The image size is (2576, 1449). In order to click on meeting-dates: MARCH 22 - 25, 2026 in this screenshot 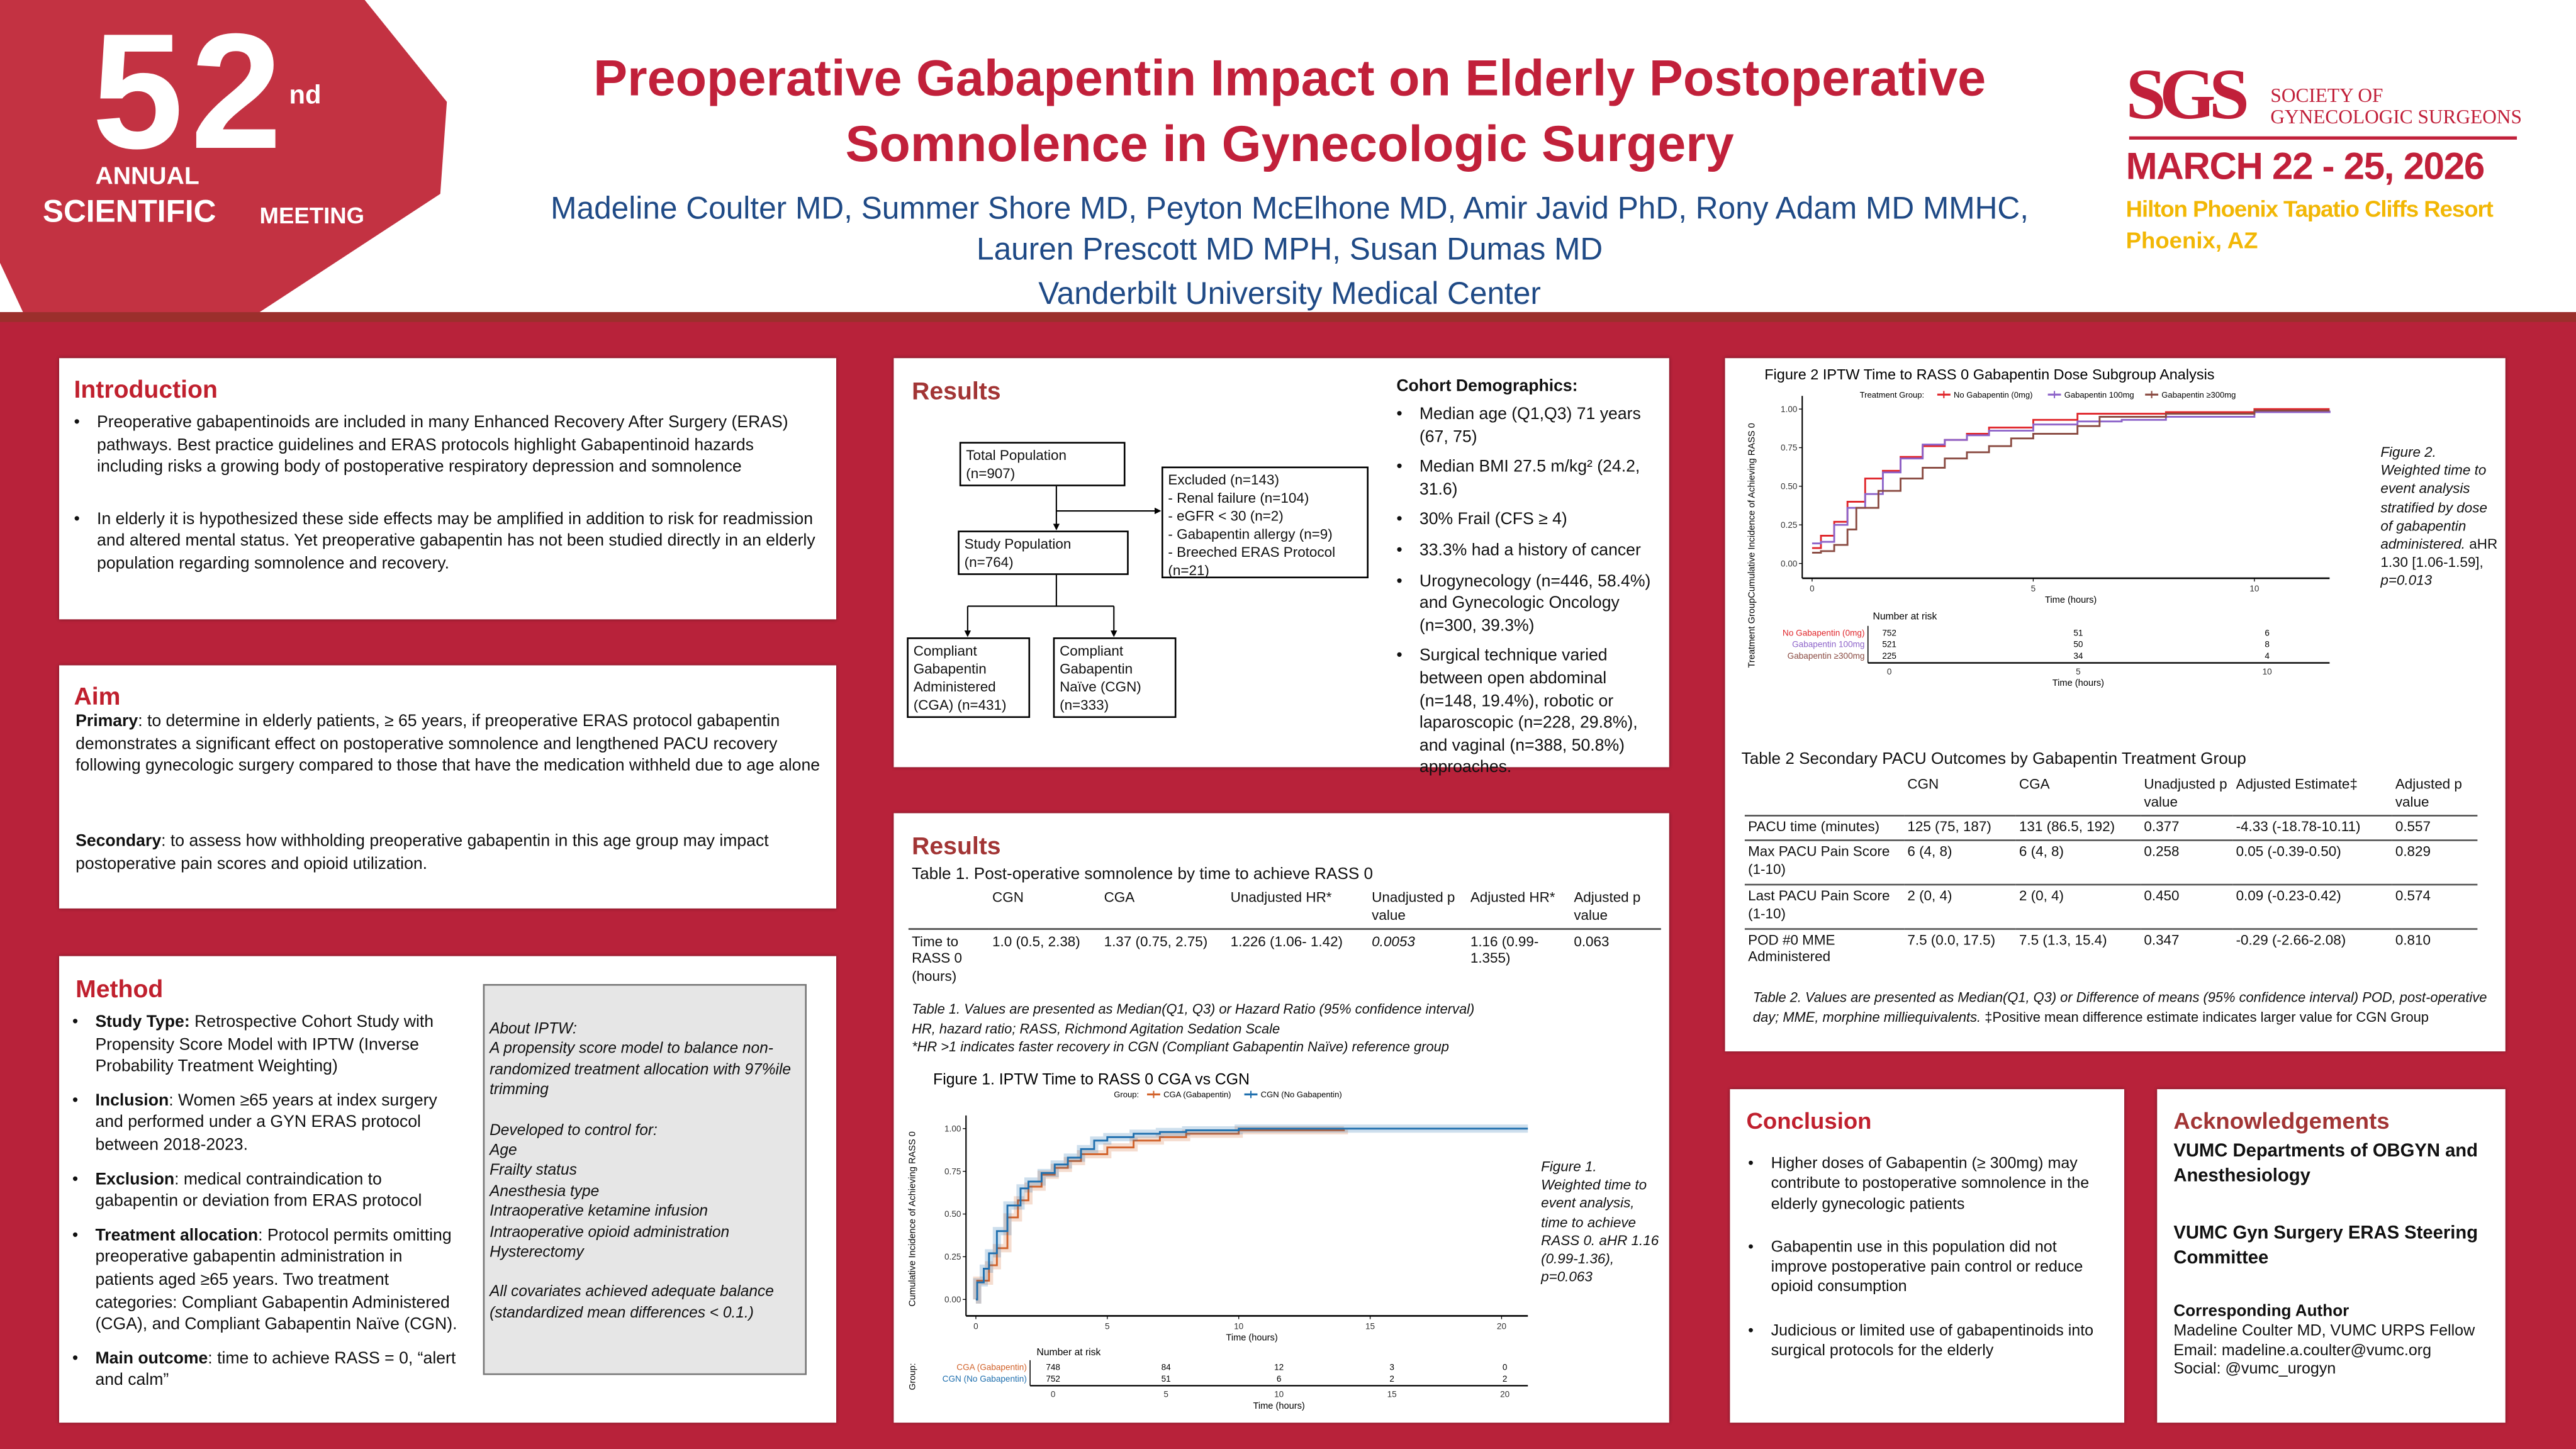, I will do `click(2305, 165)`.